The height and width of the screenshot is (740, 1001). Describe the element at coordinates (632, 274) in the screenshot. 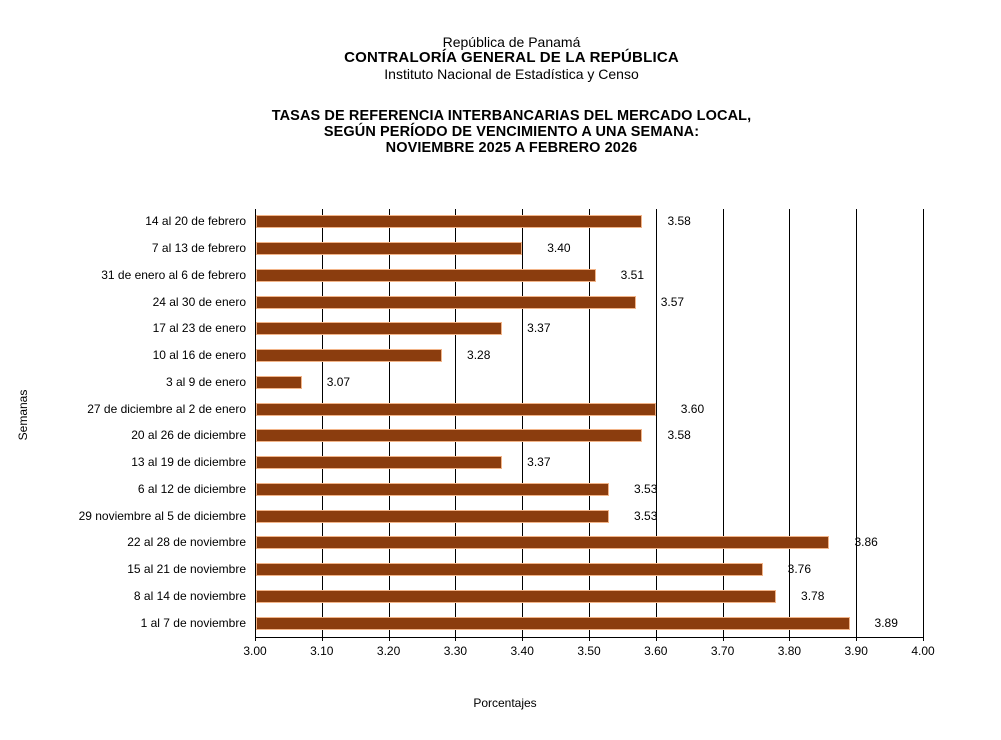

I see `bar-value-label: 3.51` at that location.